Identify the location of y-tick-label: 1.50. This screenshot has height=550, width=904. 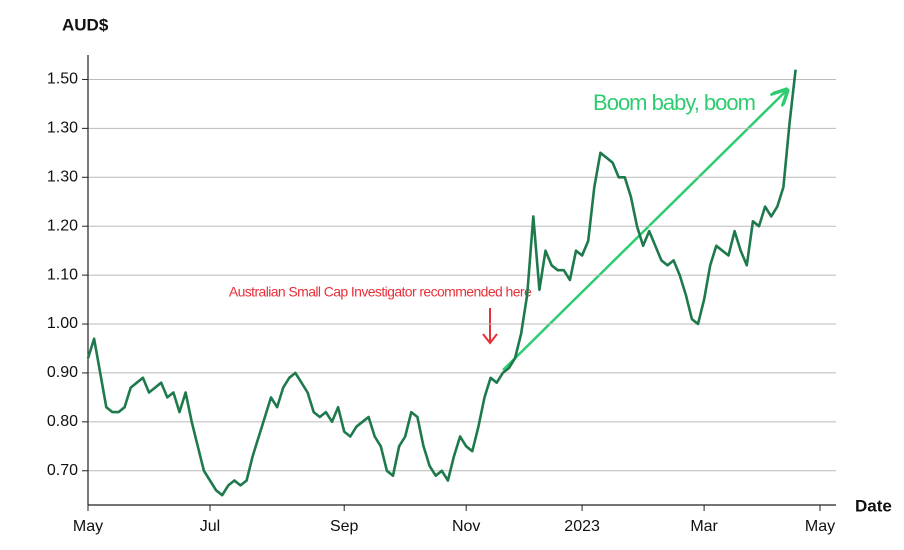
(62, 79).